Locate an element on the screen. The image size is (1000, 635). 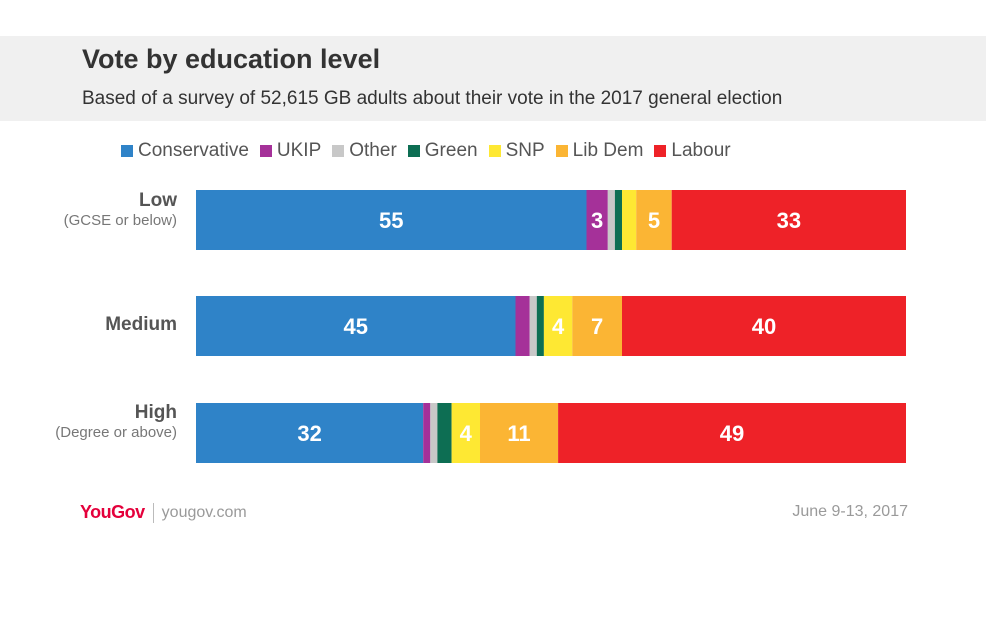
footer-site: yougov.com is located at coordinates (204, 512).